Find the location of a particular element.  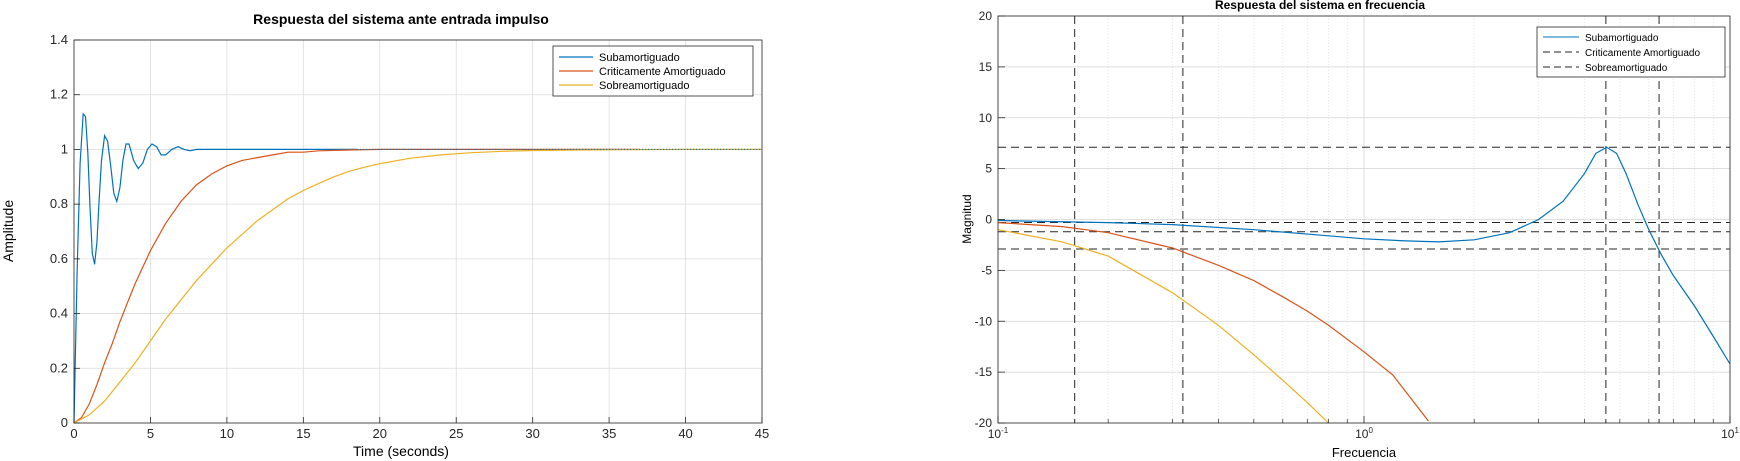

impulse-y-tick-label: 0.2 is located at coordinates (59, 367).